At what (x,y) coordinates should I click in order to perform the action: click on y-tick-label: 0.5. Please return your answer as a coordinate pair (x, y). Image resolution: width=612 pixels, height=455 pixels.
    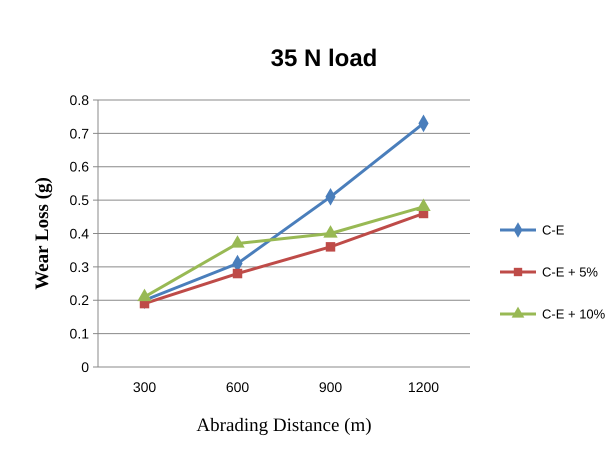
    Looking at the image, I should click on (80, 200).